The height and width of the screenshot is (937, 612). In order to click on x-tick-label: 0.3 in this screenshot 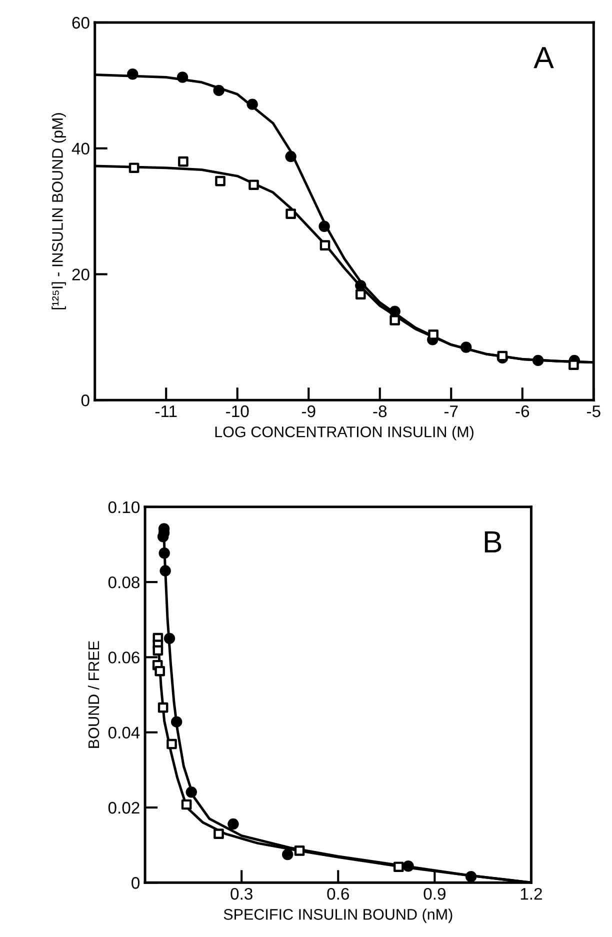, I will do `click(241, 894)`.